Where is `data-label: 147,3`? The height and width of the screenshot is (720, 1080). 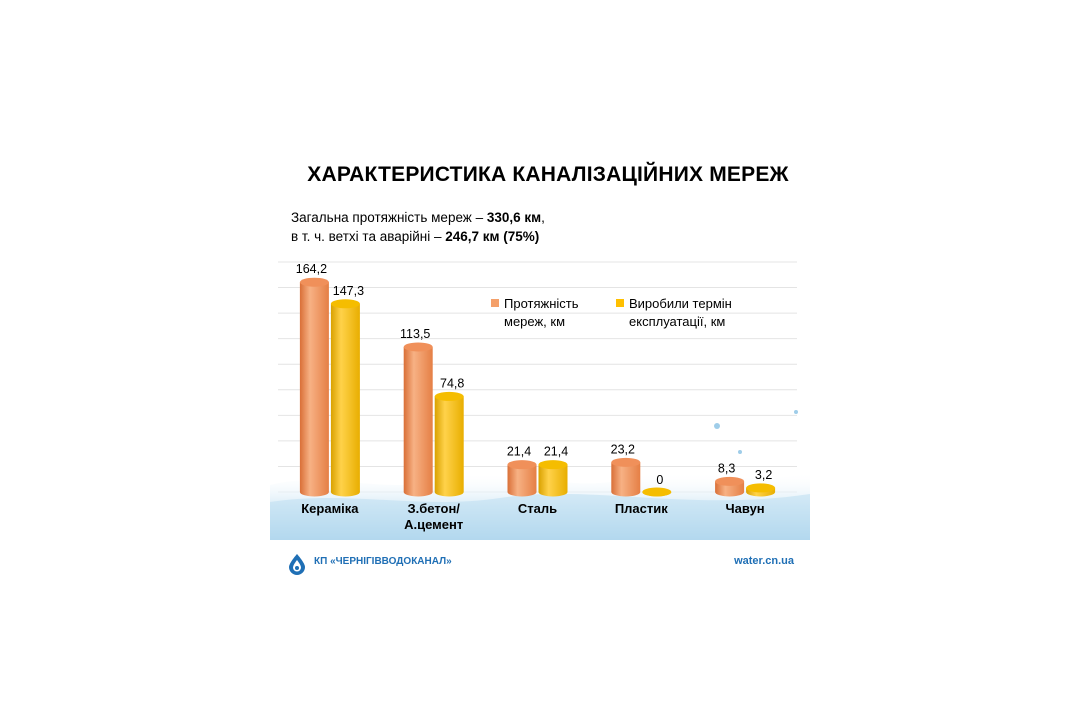 data-label: 147,3 is located at coordinates (348, 291).